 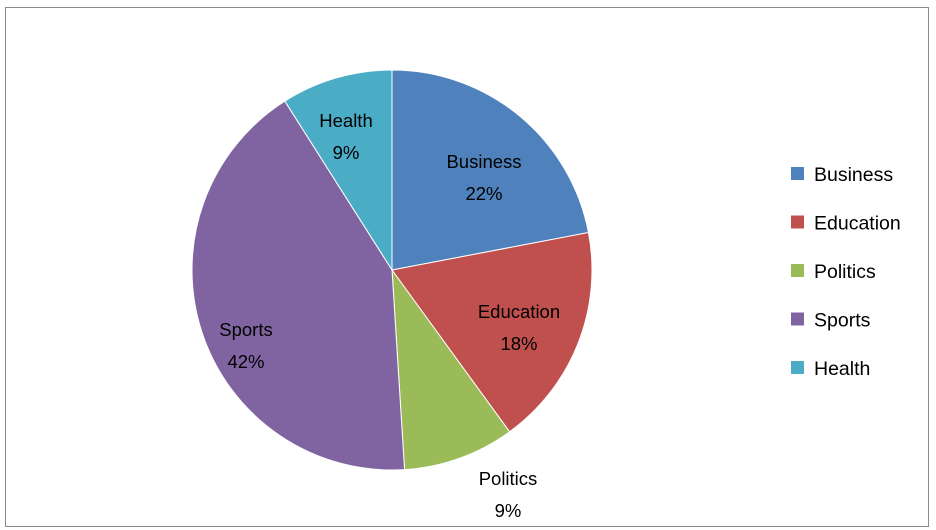 What do you see at coordinates (797, 319) in the screenshot?
I see `legend-swatch-sports` at bounding box center [797, 319].